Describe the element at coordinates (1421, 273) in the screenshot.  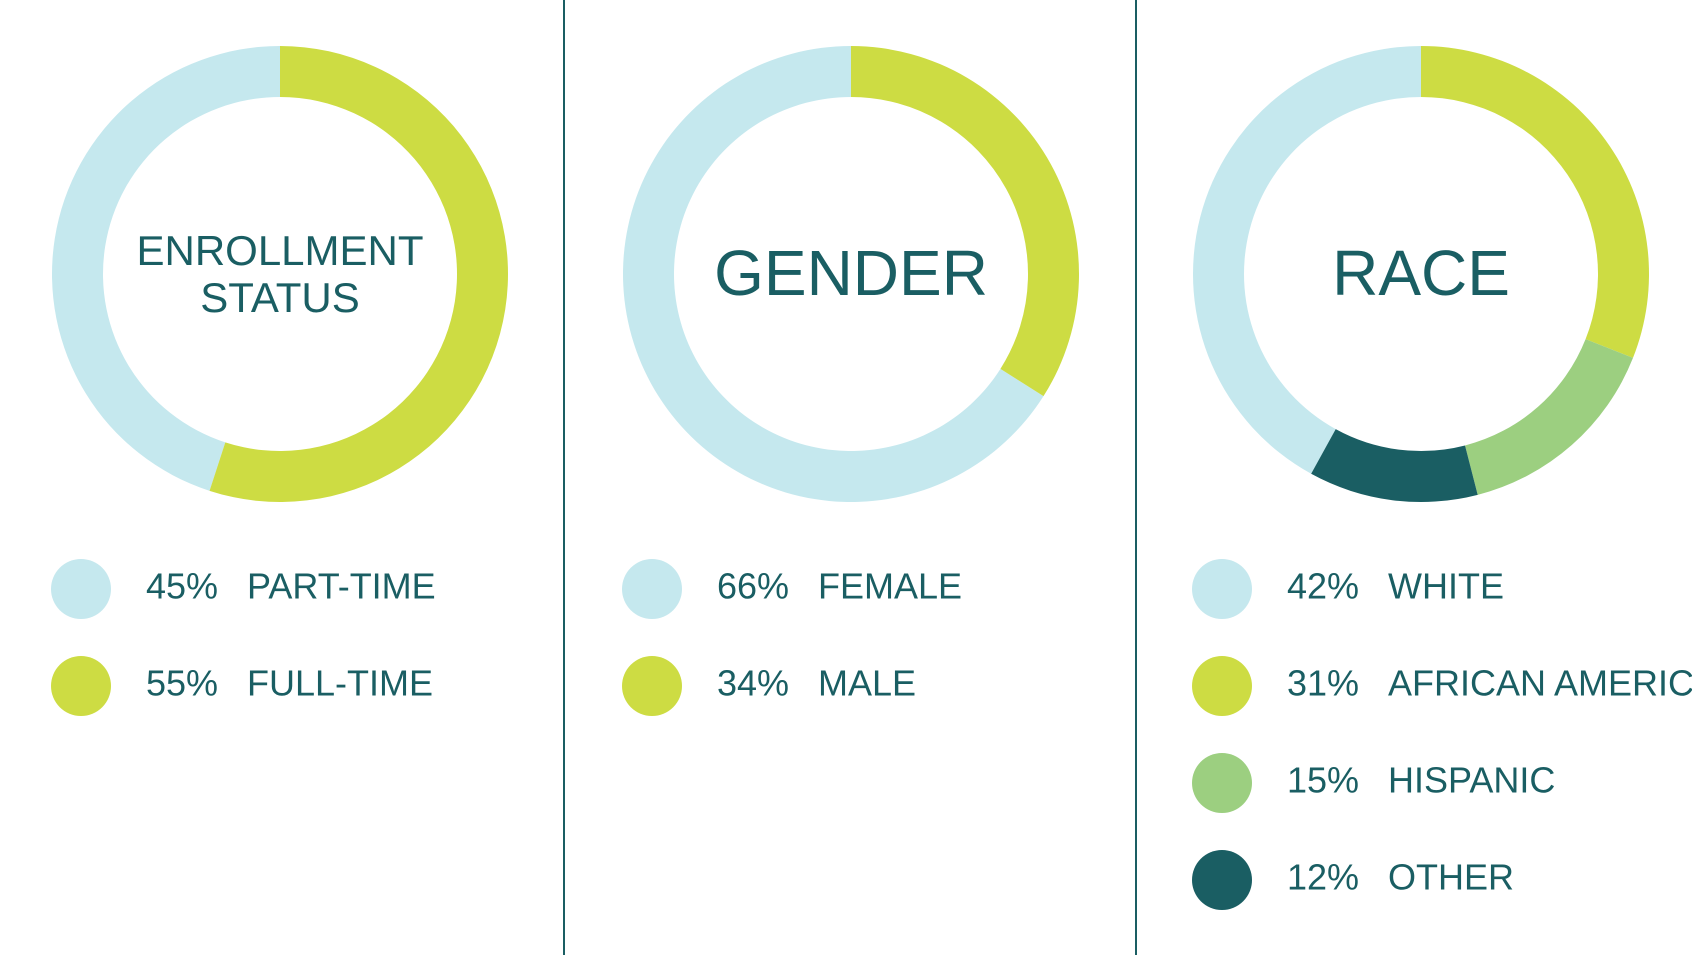
I see `donut-title: RACE` at that location.